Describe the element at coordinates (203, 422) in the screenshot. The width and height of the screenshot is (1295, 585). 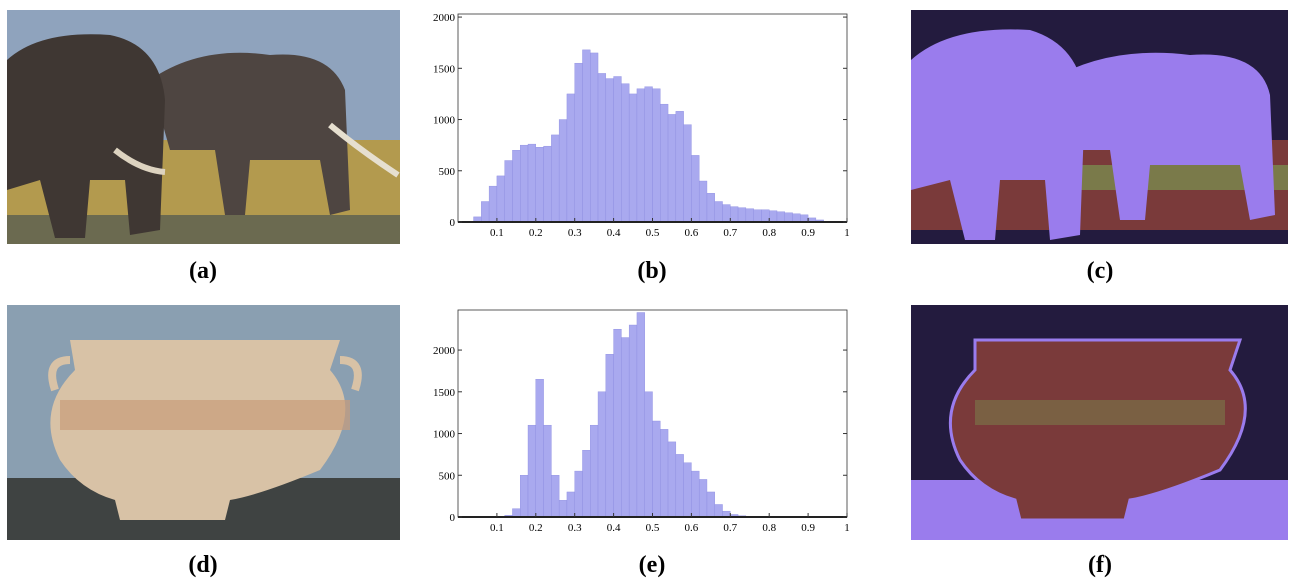
I see `photo-vase` at that location.